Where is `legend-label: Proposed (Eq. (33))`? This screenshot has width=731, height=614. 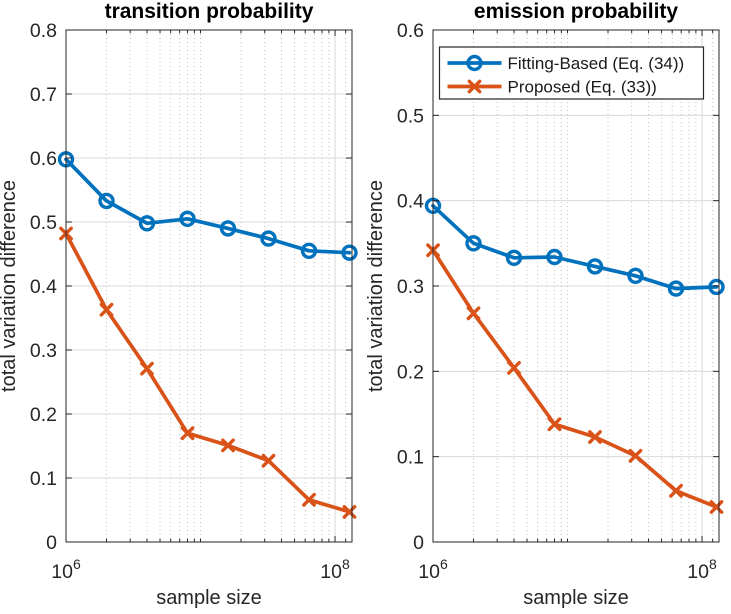
legend-label: Proposed (Eq. (33)) is located at coordinates (582, 87).